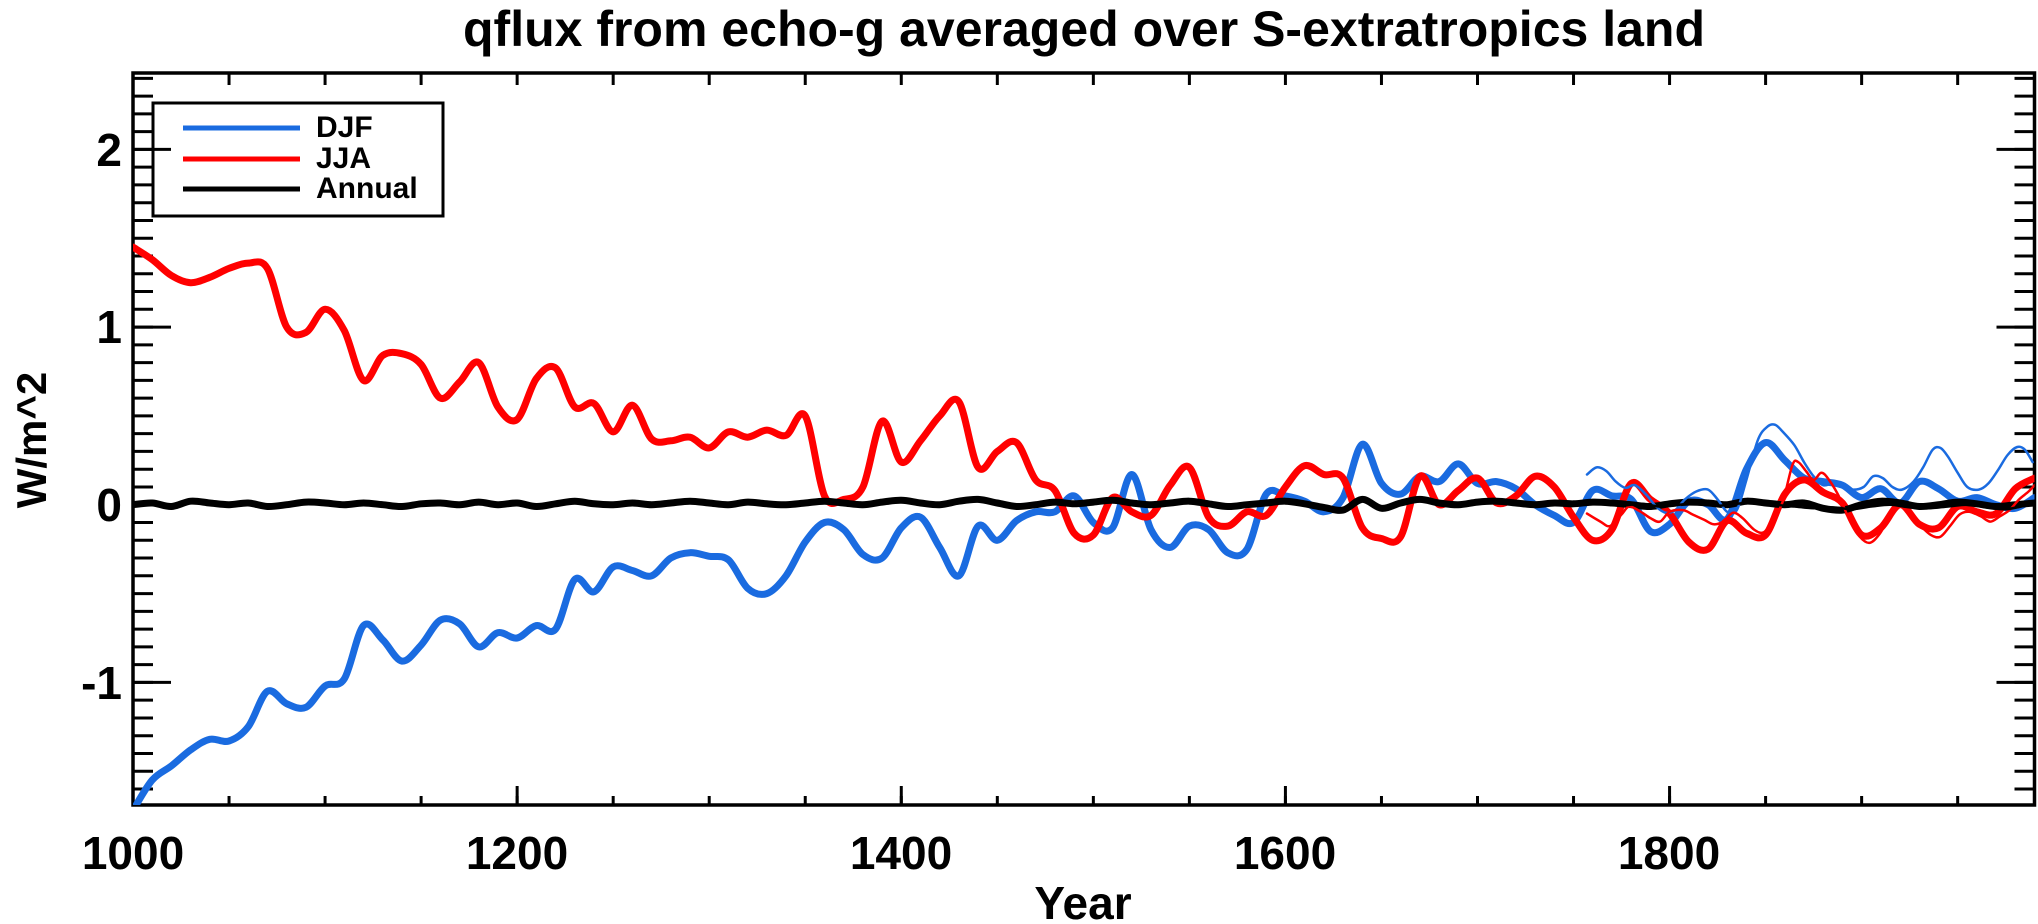  Describe the element at coordinates (1083, 900) in the screenshot. I see `x-axis-title: Year` at that location.